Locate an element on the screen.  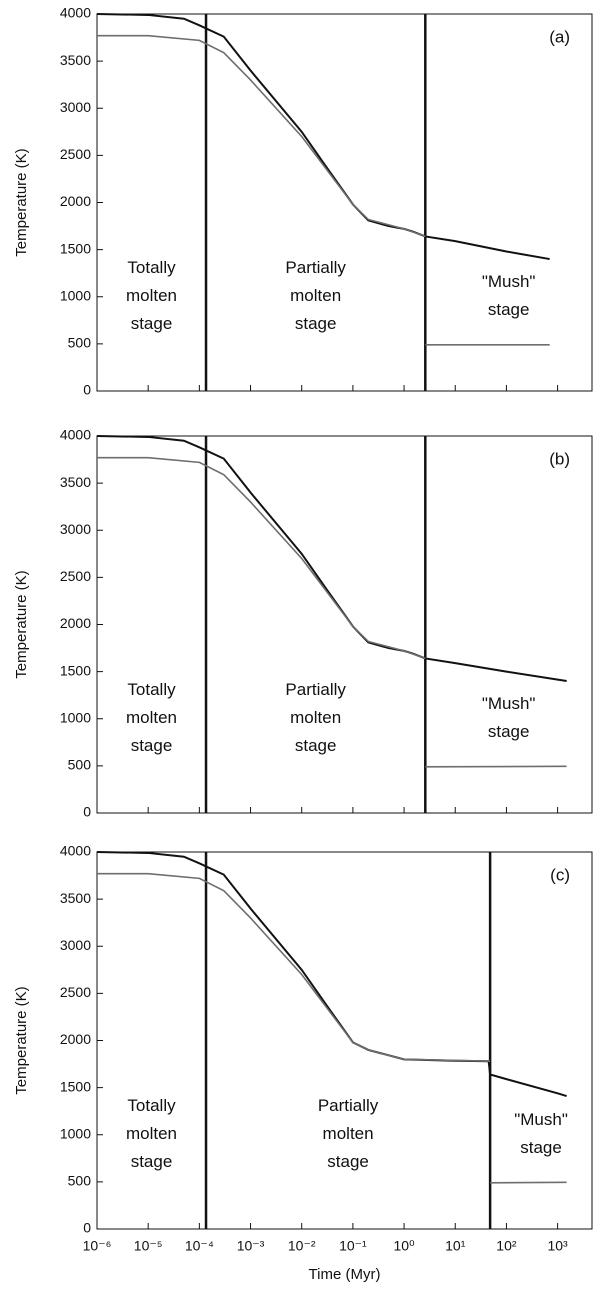
x-tick-label: 10⁰ is located at coordinates (404, 1246).